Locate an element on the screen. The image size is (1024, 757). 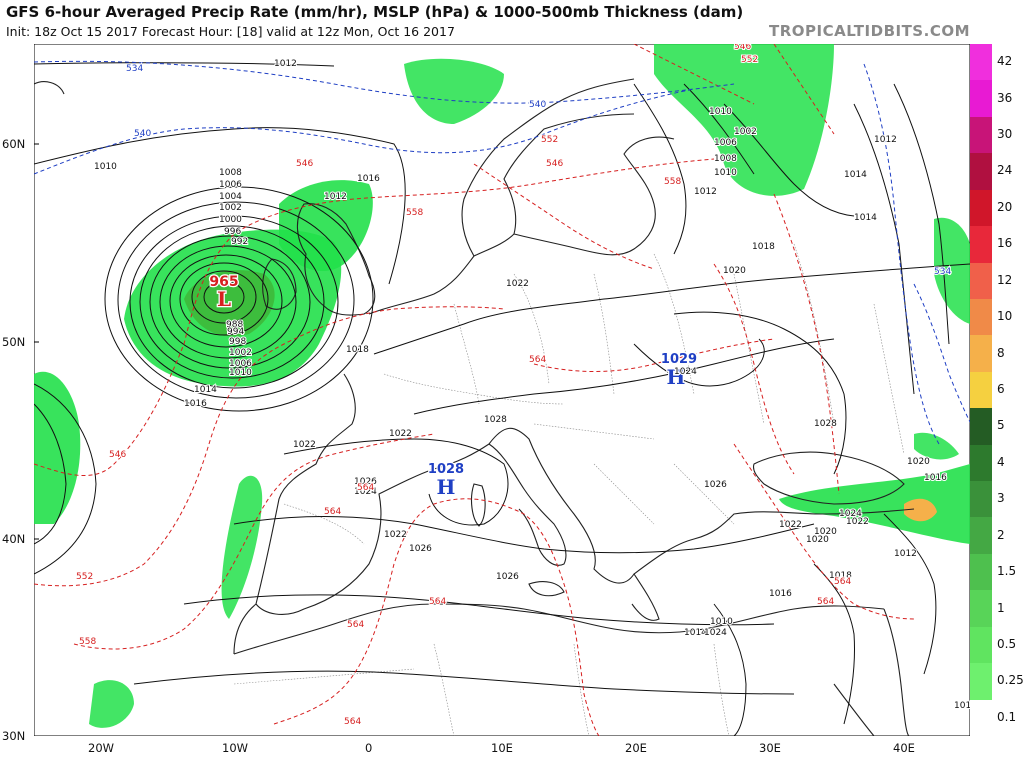
coast-levant is located at coordinates (896, 672).